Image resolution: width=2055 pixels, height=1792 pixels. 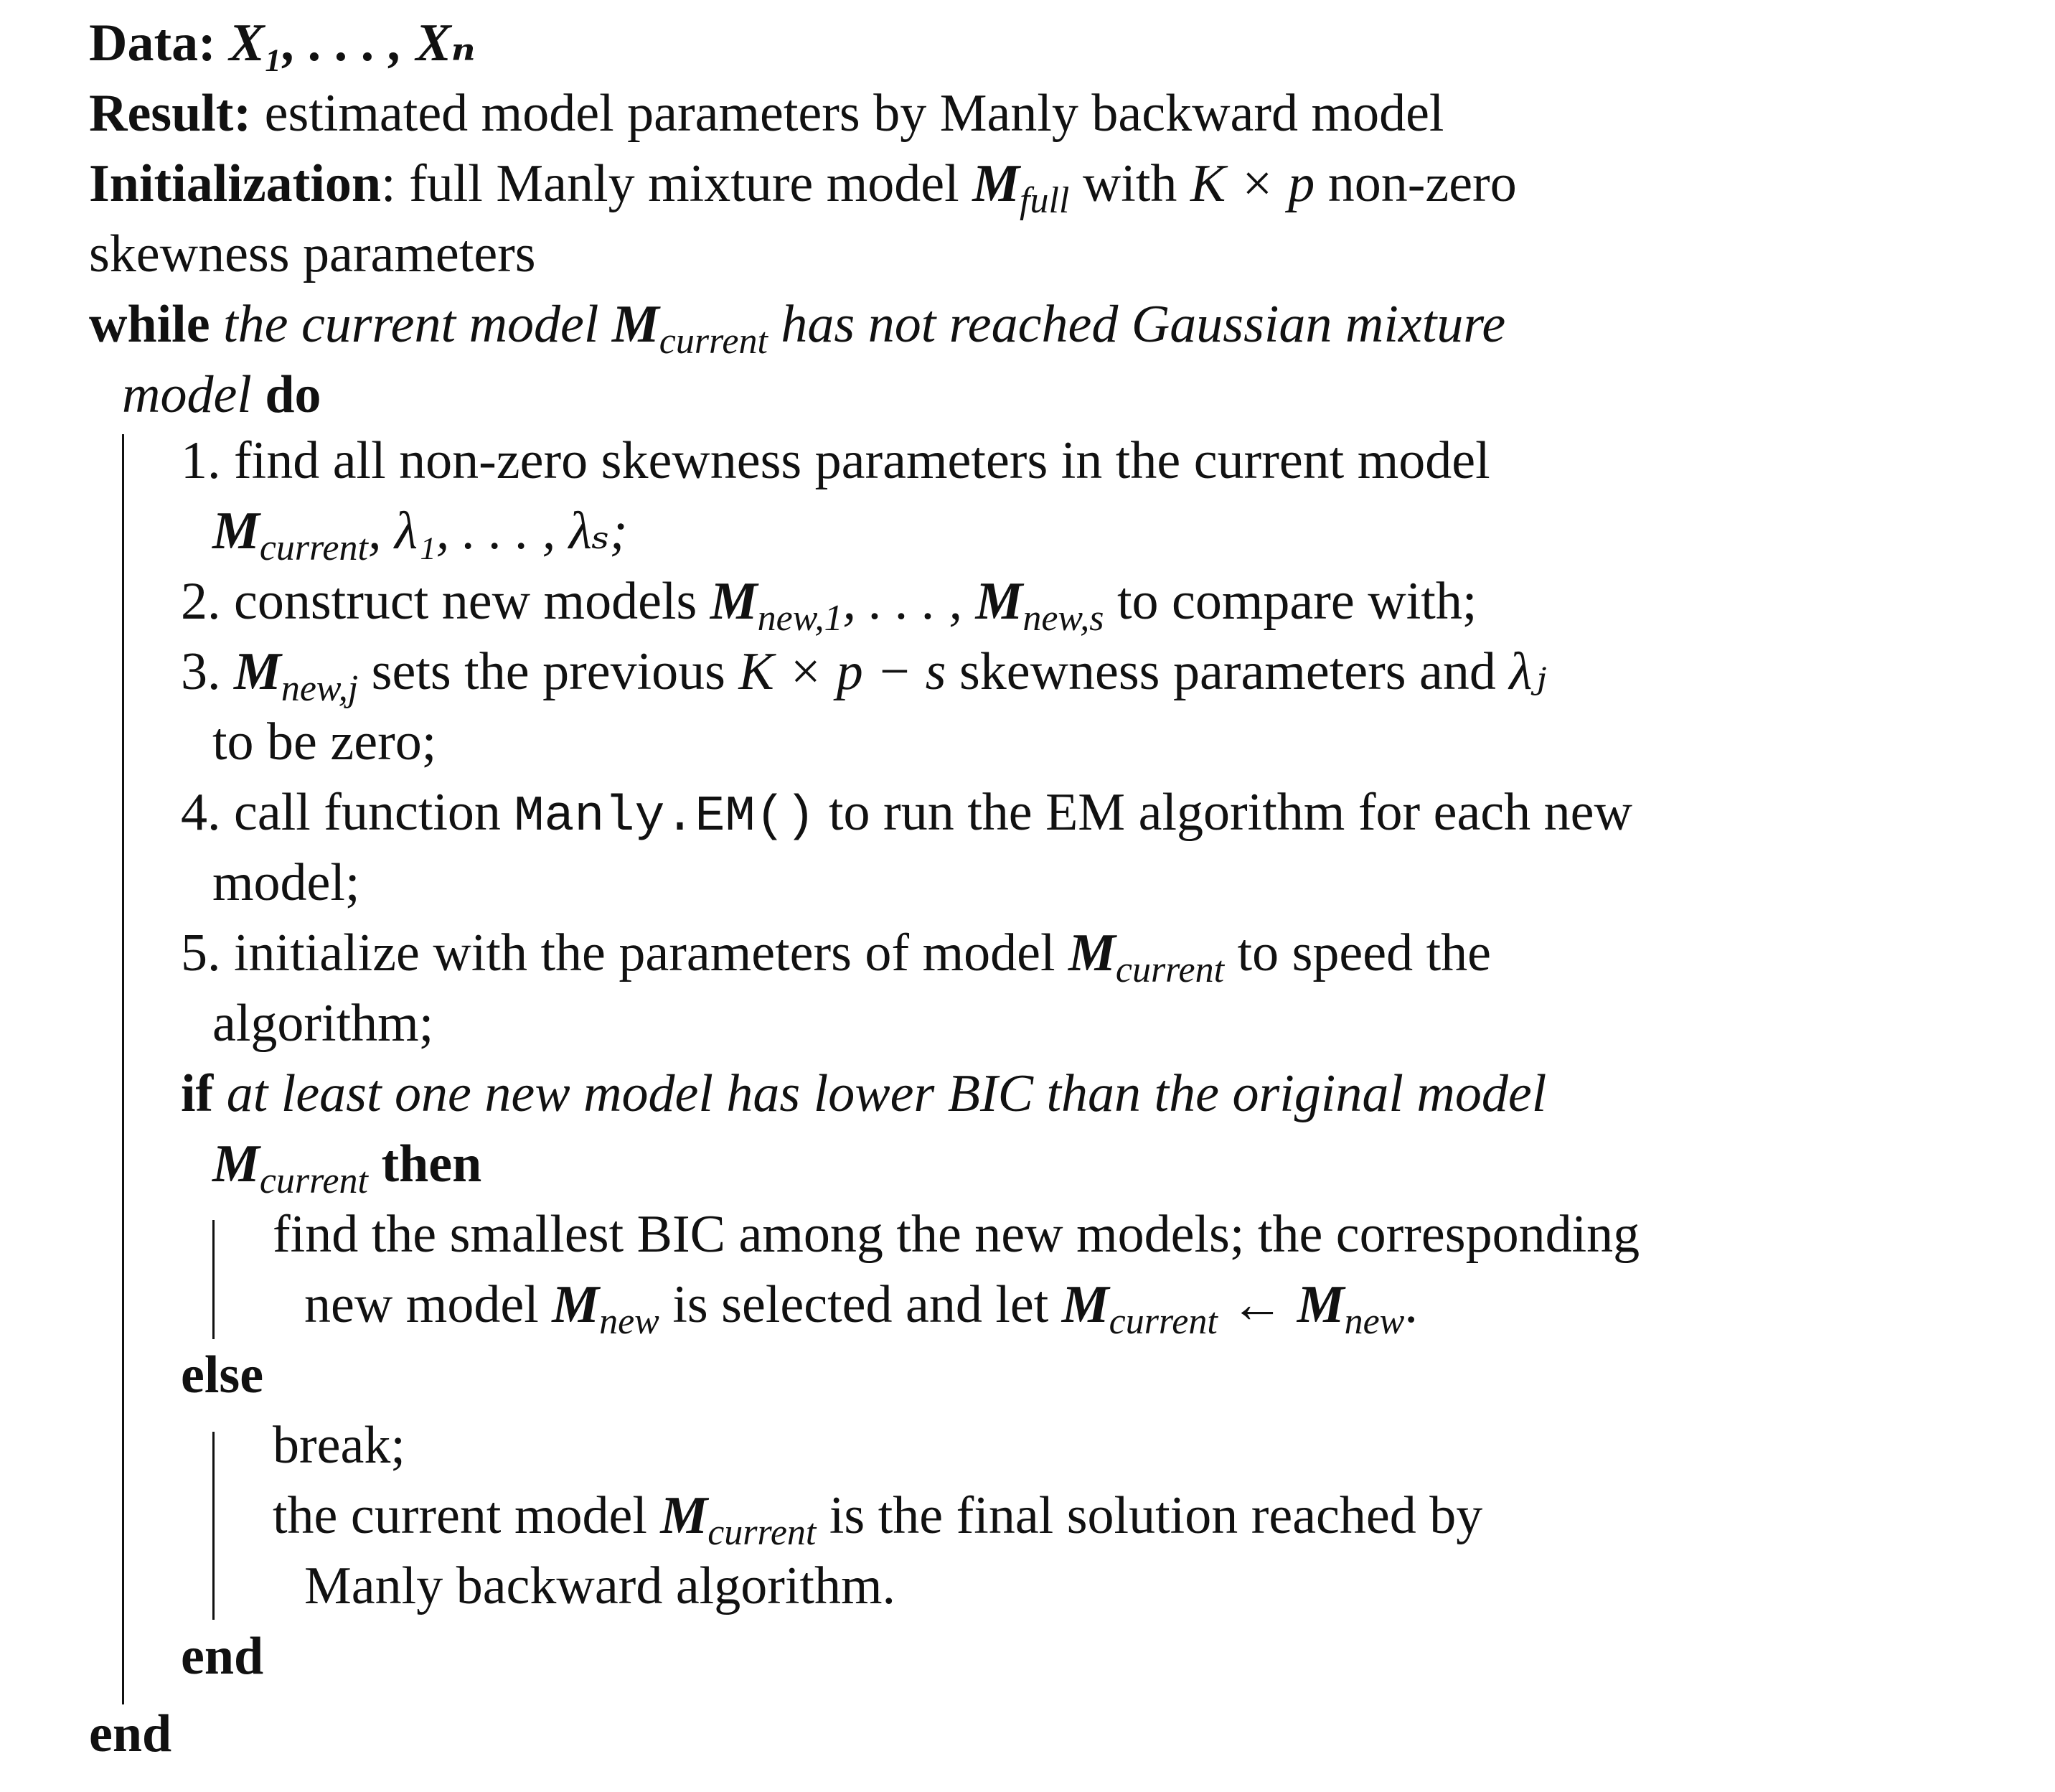 I want to click on else-text-3: Manly backward algorithm., so click(x=600, y=1586).